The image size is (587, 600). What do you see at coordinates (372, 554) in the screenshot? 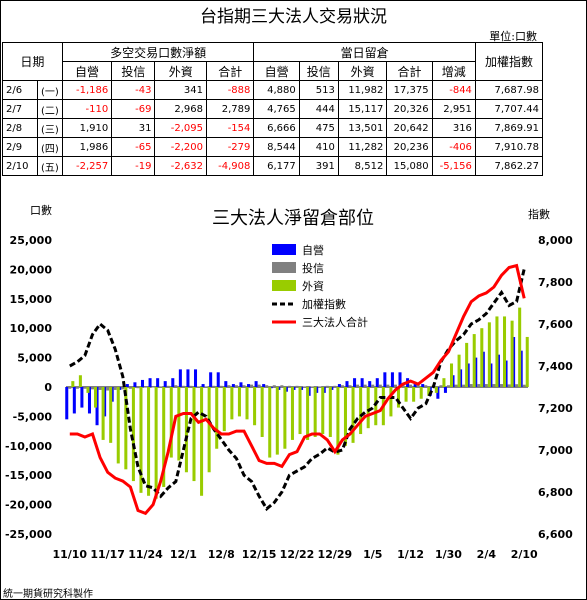
I see `x-tick-label: 1/5` at bounding box center [372, 554].